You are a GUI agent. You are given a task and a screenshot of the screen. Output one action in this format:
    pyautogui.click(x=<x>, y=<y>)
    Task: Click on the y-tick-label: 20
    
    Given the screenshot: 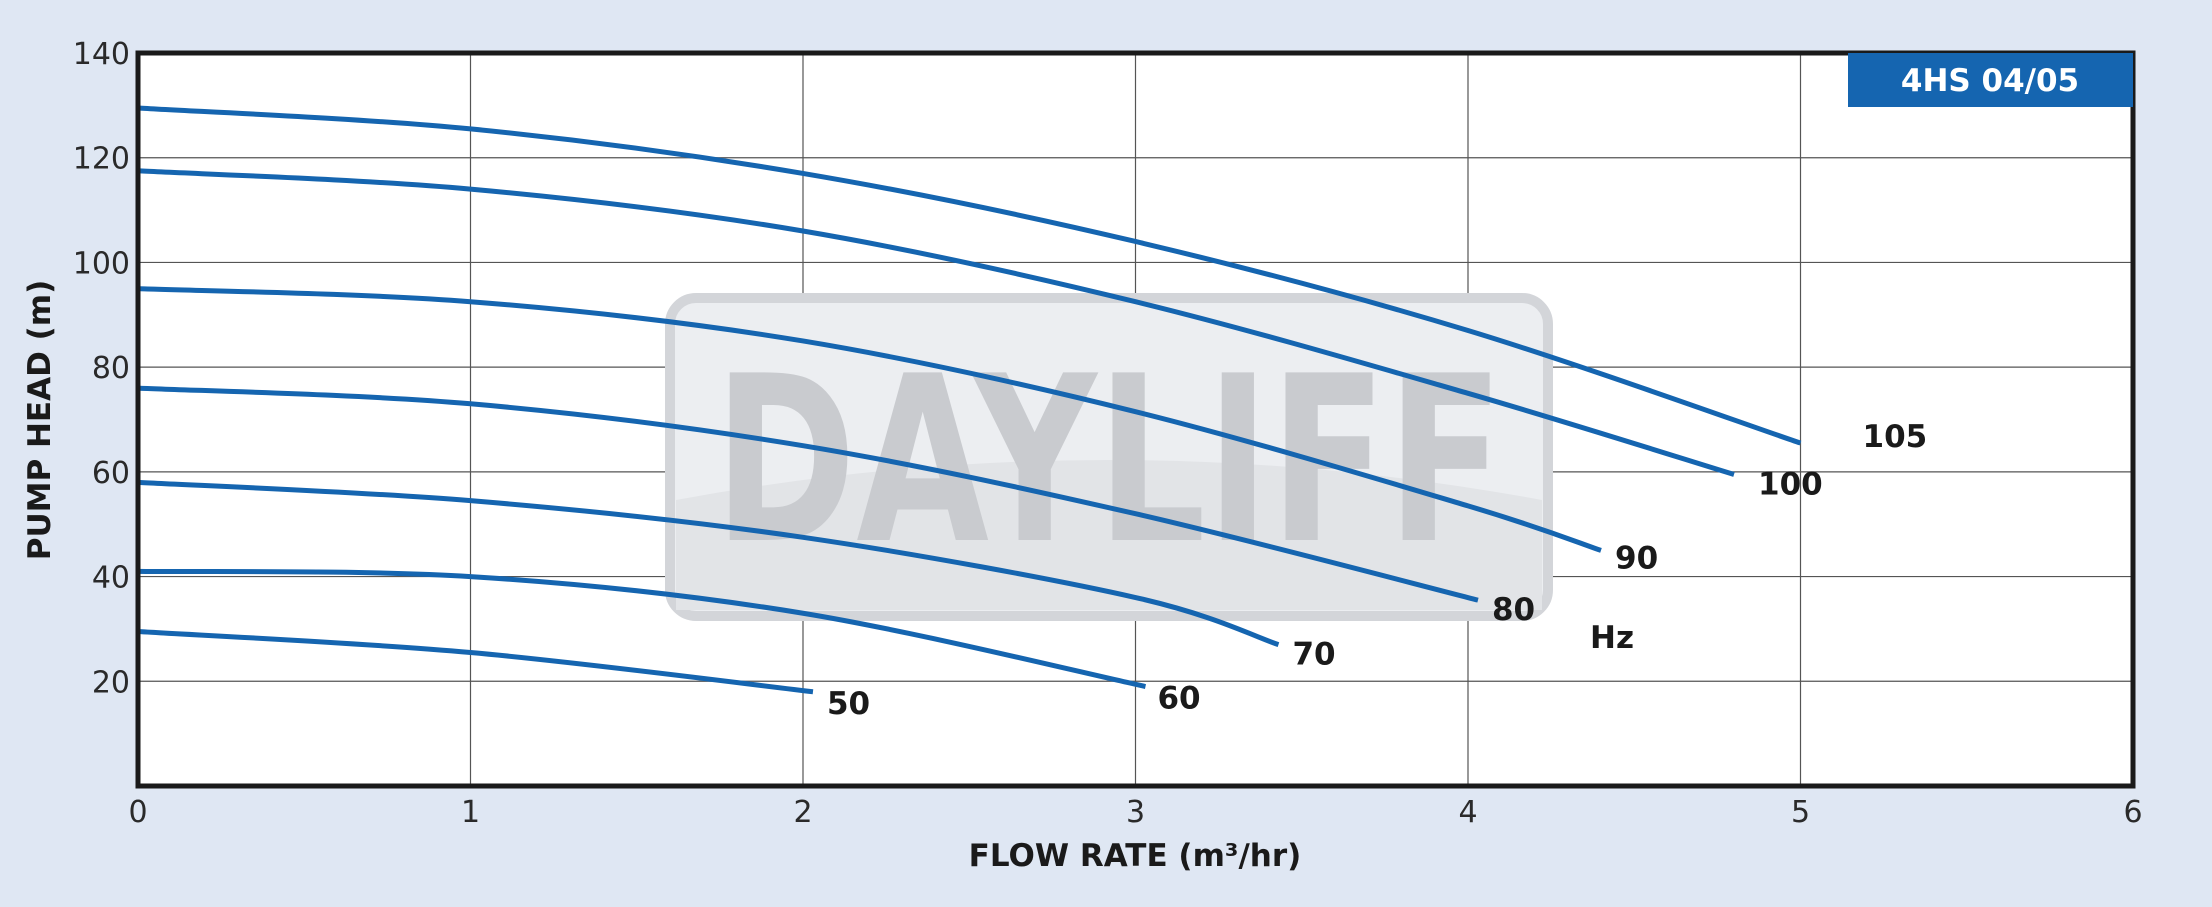 What is the action you would take?
    pyautogui.click(x=111, y=682)
    